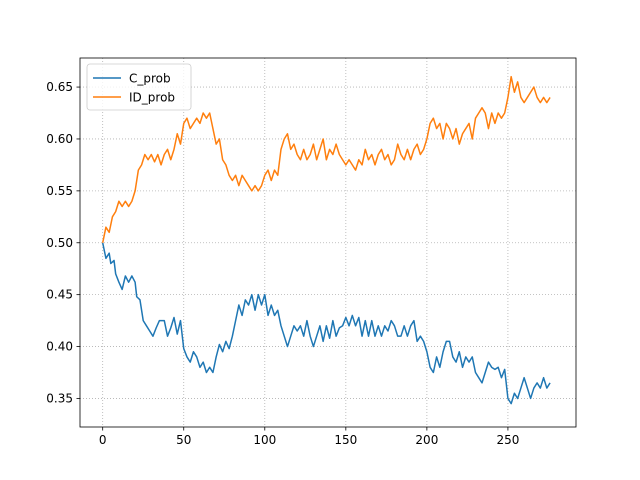 This screenshot has height=480, width=640. What do you see at coordinates (426, 440) in the screenshot?
I see `x-tick-label: 200` at bounding box center [426, 440].